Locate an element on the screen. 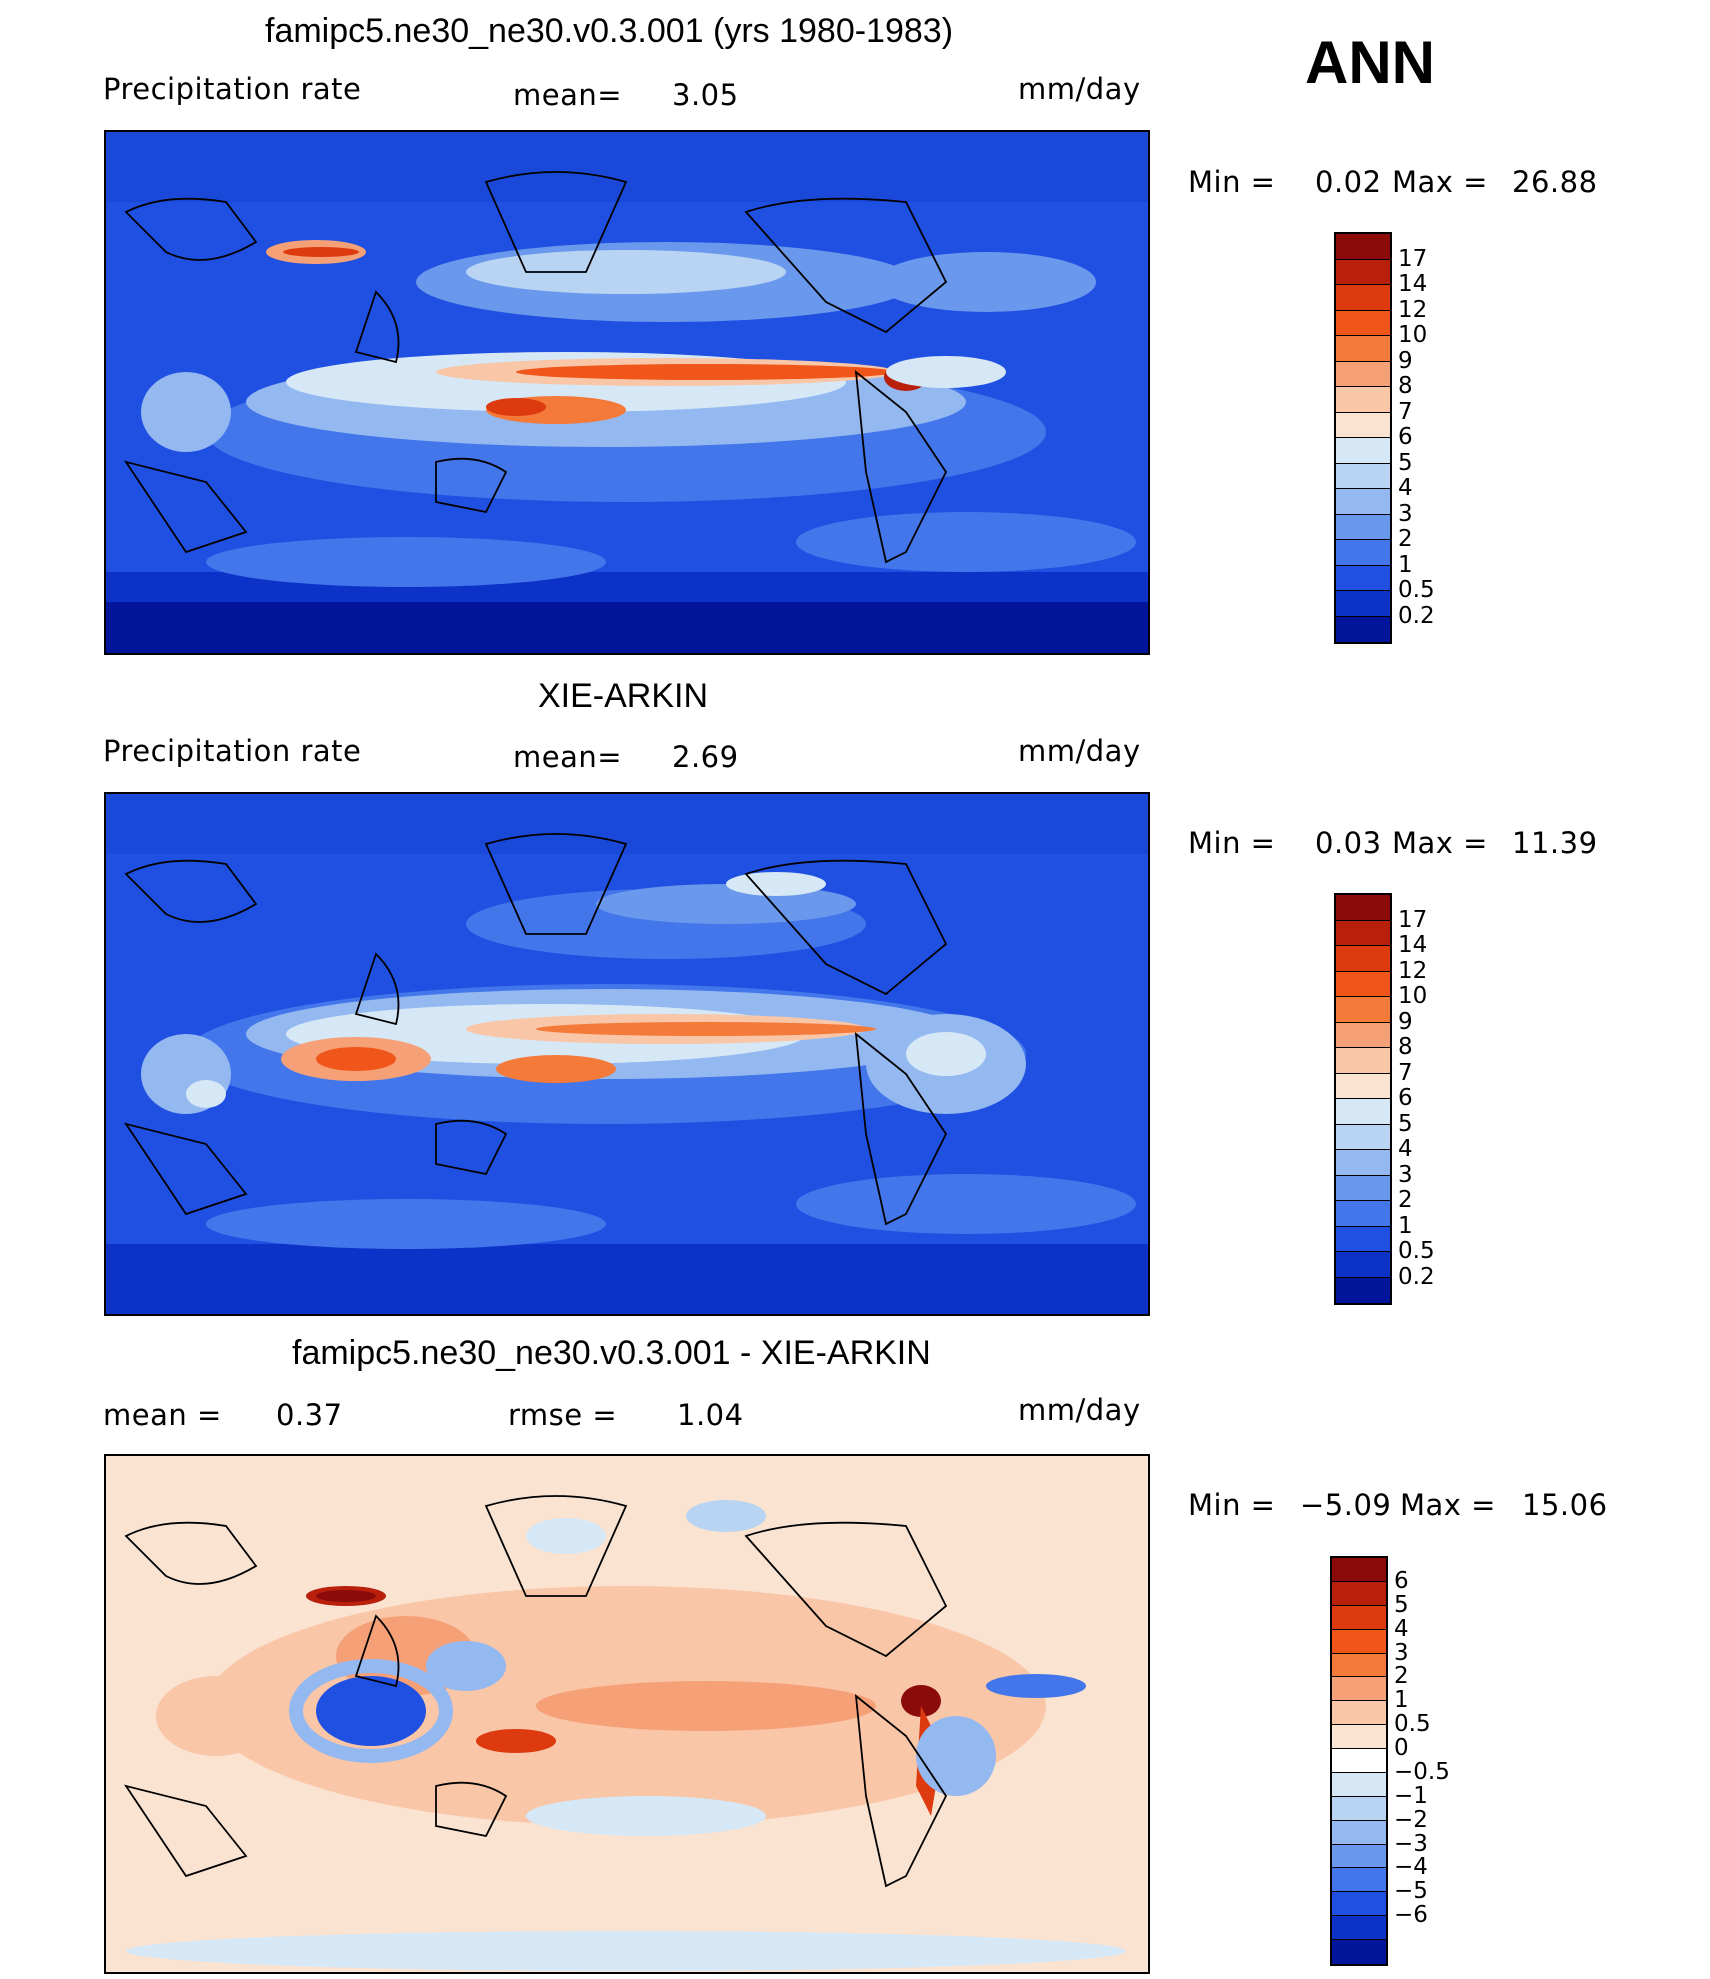 The image size is (1710, 1979). panel-1-max-value: 26.88 is located at coordinates (1555, 182).